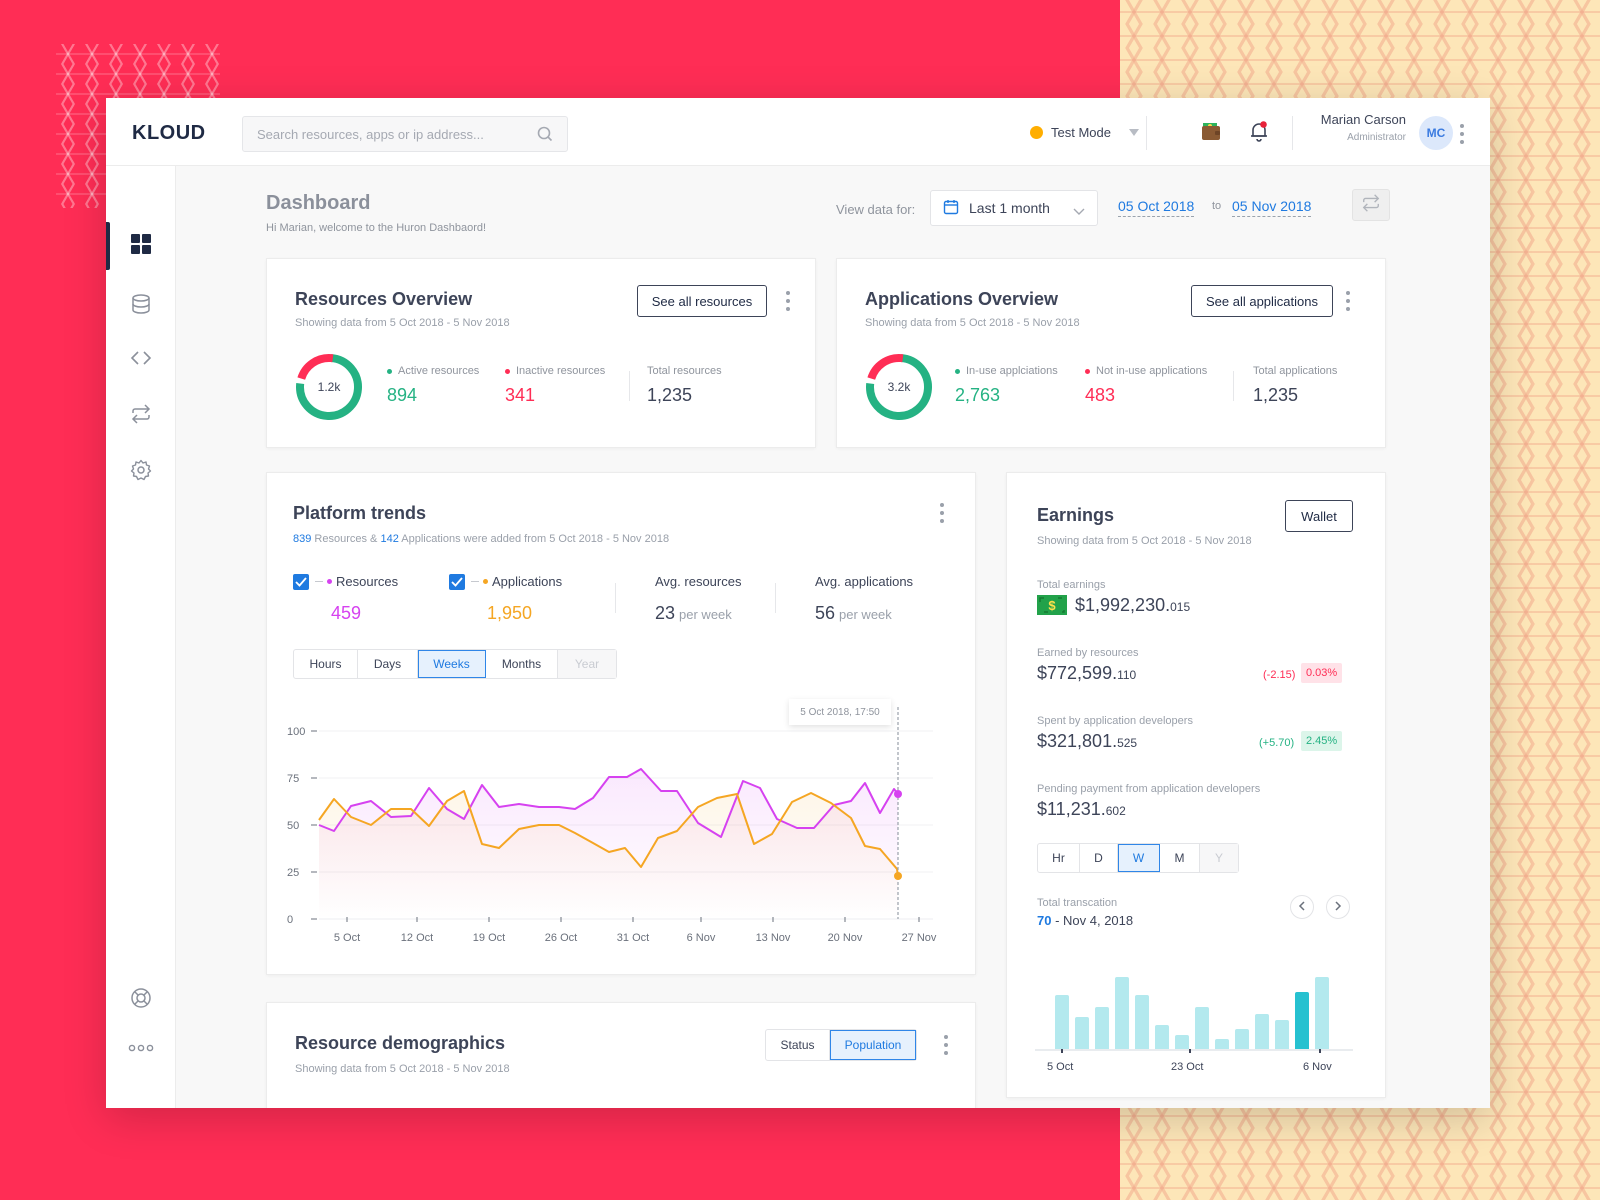 Image resolution: width=1600 pixels, height=1200 pixels. I want to click on wallet-button: Wallet, so click(1319, 516).